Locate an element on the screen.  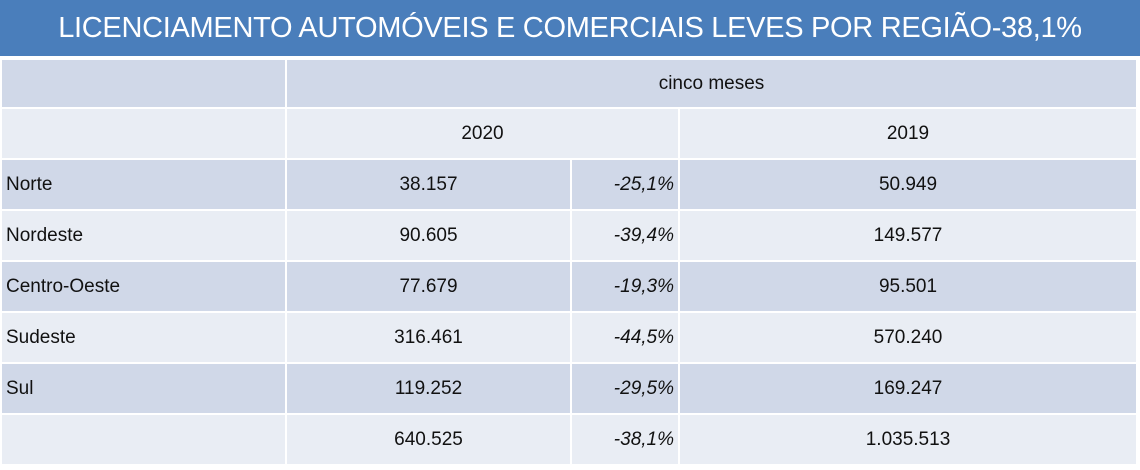
change-cell: -44,5% is located at coordinates (625, 337).